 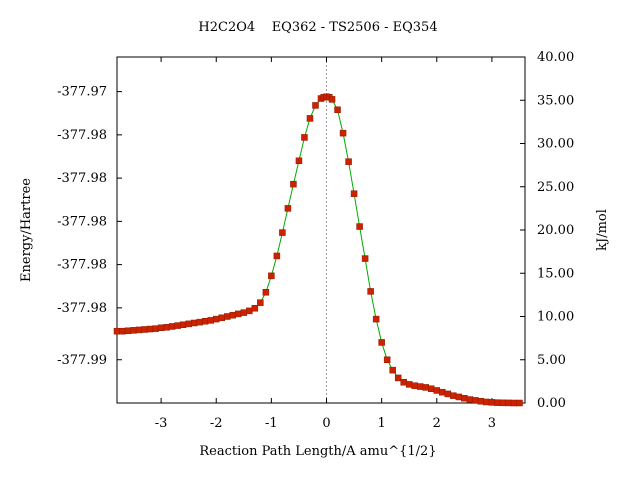 What do you see at coordinates (82, 92) in the screenshot?
I see `left-tick-label: -377.97` at bounding box center [82, 92].